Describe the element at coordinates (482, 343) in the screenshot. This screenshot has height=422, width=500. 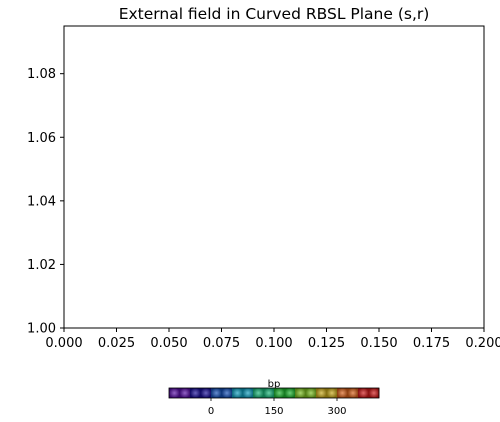
I see `x-tick-label: 0.200` at that location.